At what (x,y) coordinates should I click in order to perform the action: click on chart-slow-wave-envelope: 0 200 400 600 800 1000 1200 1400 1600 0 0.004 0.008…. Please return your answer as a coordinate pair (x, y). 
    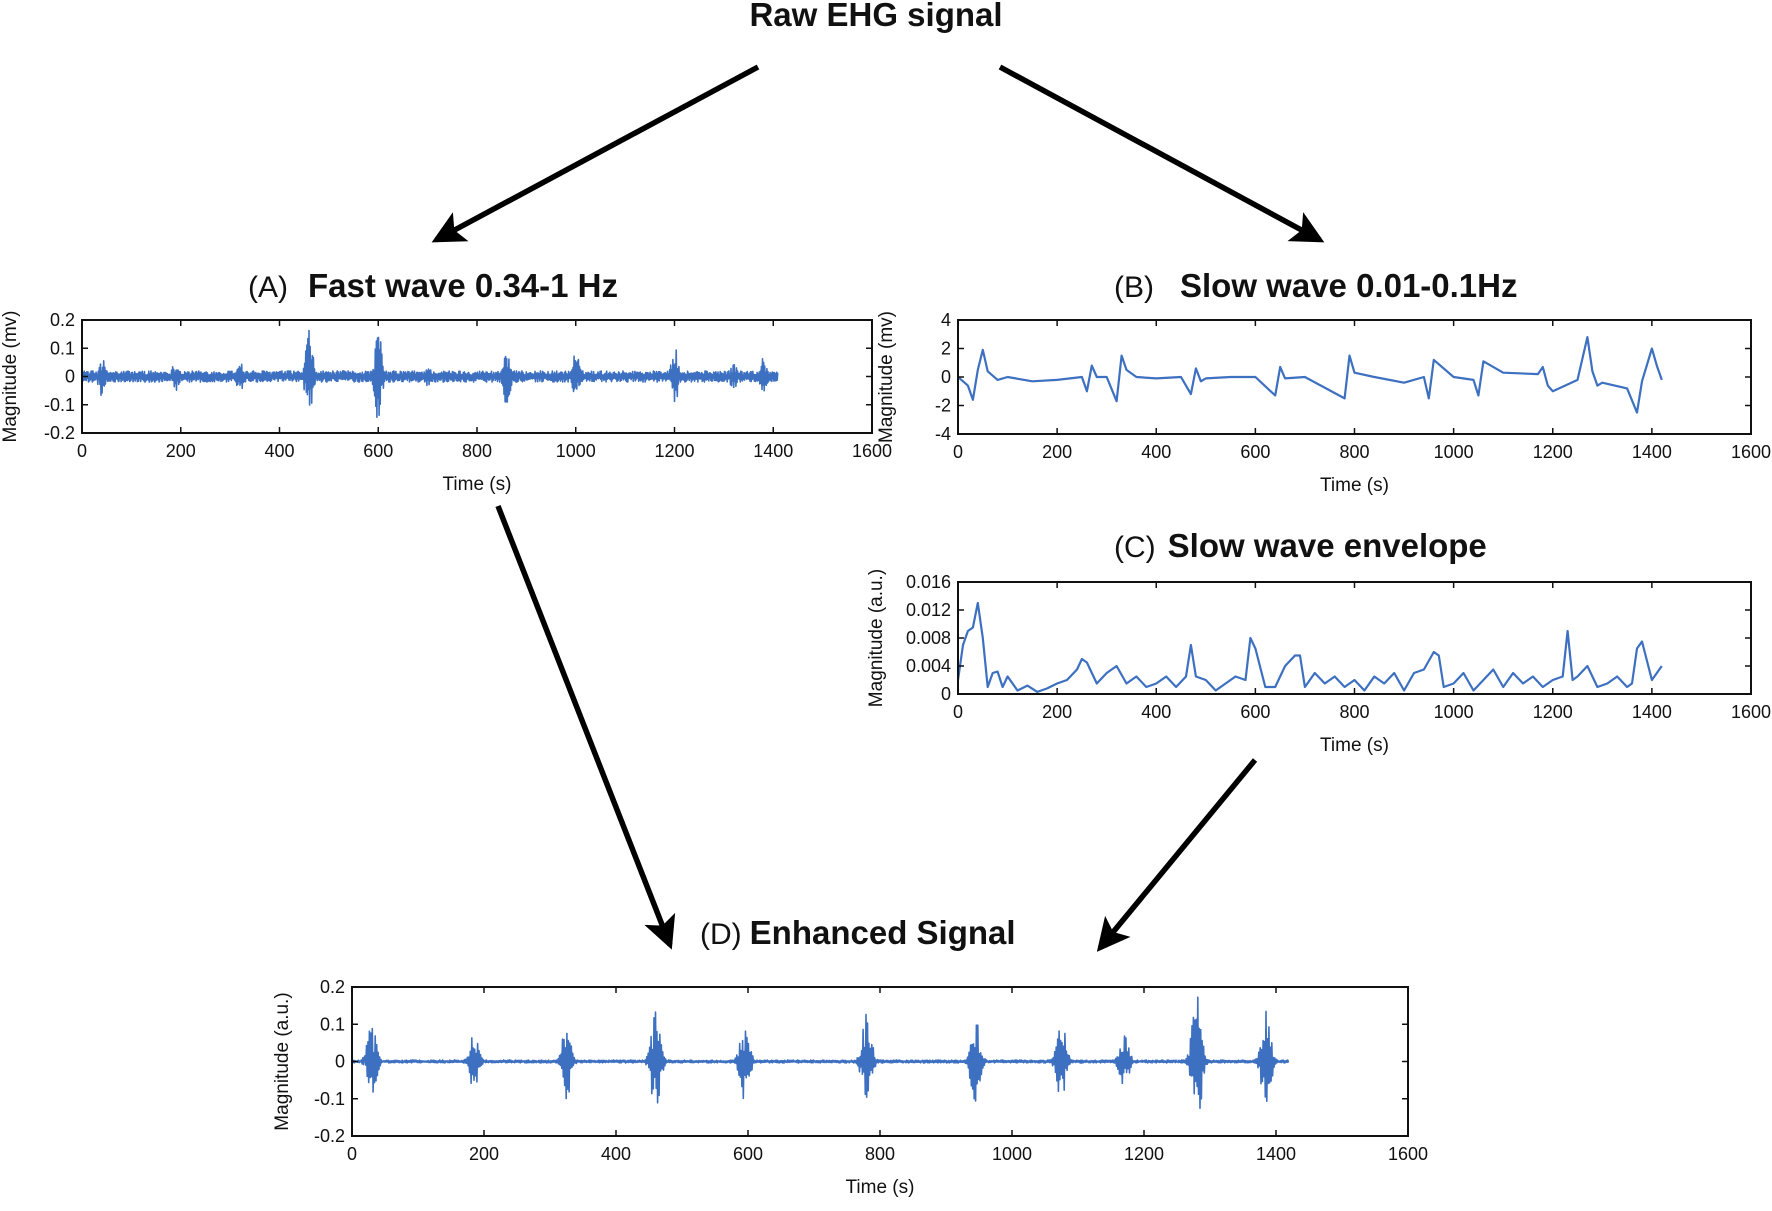
    Looking at the image, I should click on (1318, 662).